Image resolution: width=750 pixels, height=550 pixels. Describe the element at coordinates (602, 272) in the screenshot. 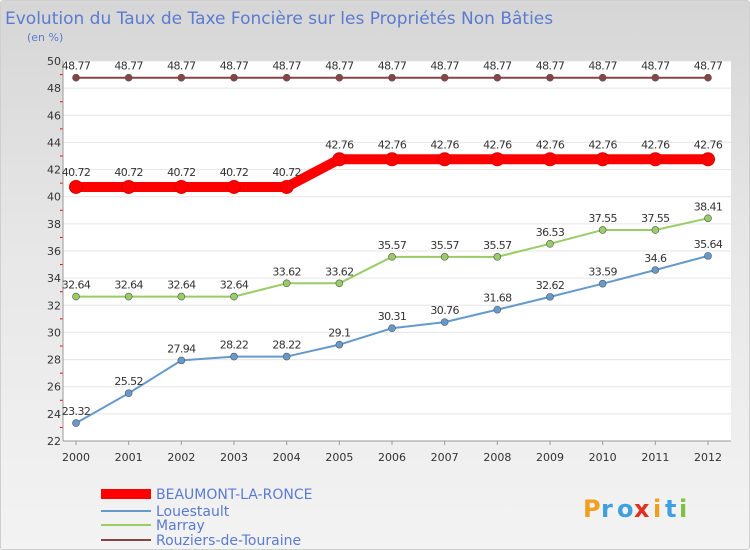

I see `data-label: 33.59` at that location.